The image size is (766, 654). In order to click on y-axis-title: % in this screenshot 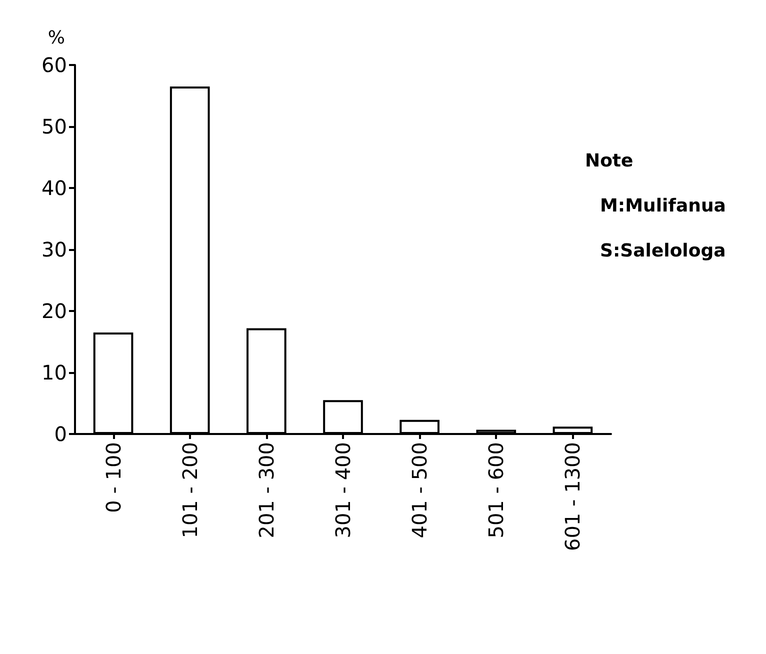, I will do `click(56, 38)`.